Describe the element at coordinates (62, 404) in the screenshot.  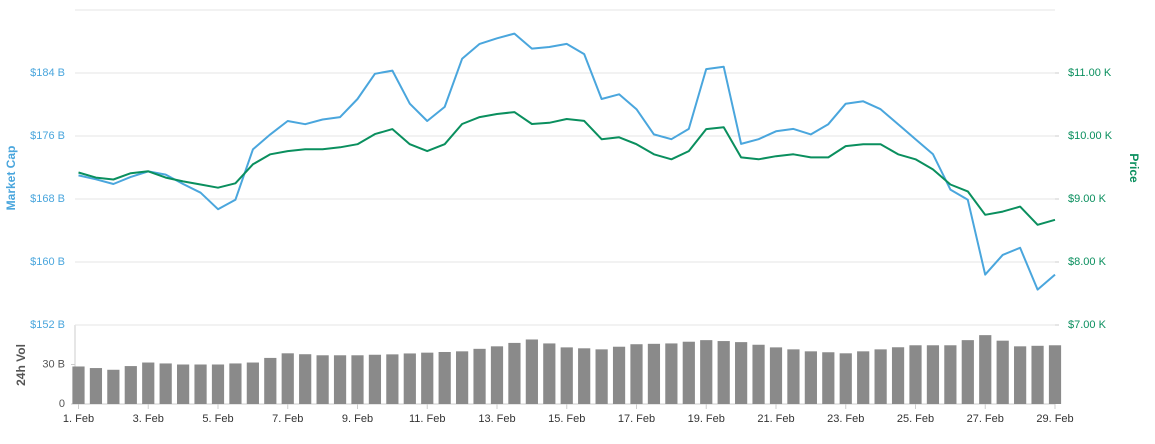
I see `y-tick-label: 0` at that location.